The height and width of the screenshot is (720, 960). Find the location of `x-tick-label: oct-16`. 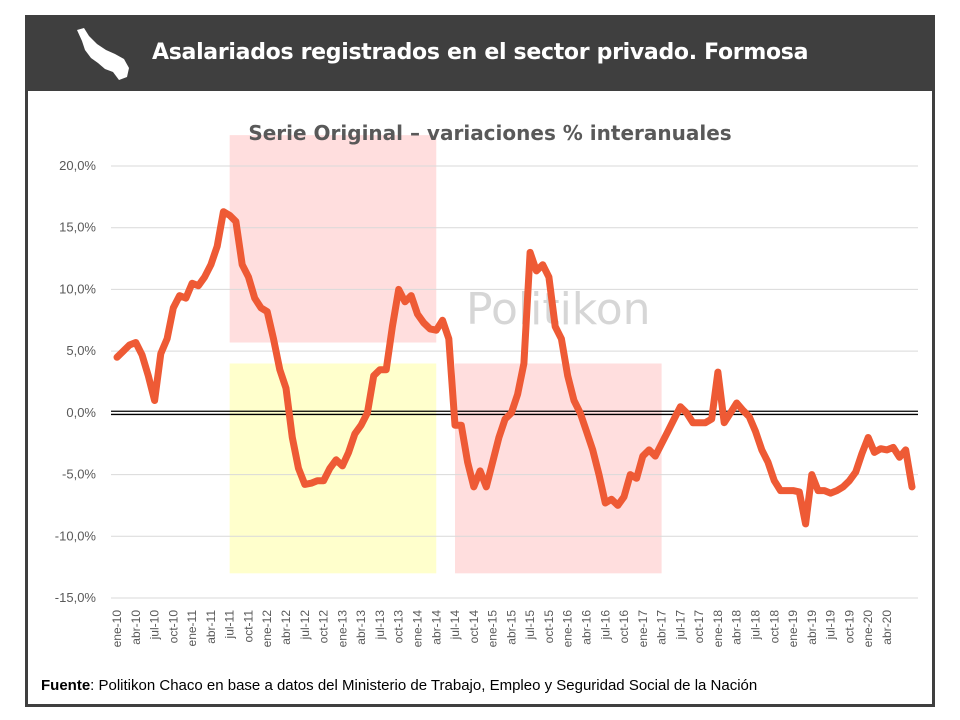

x-tick-label: oct-16 is located at coordinates (624, 627).